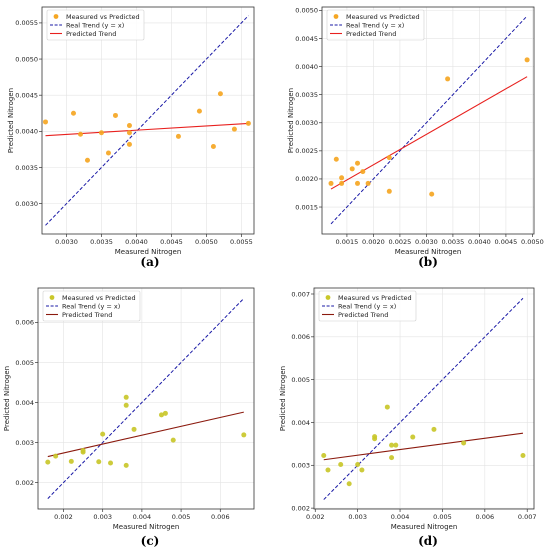  What do you see at coordinates (142, 515) in the screenshot?
I see `x-ticks: 0.002 0.003 0.004 0.005 0.006` at bounding box center [142, 515].